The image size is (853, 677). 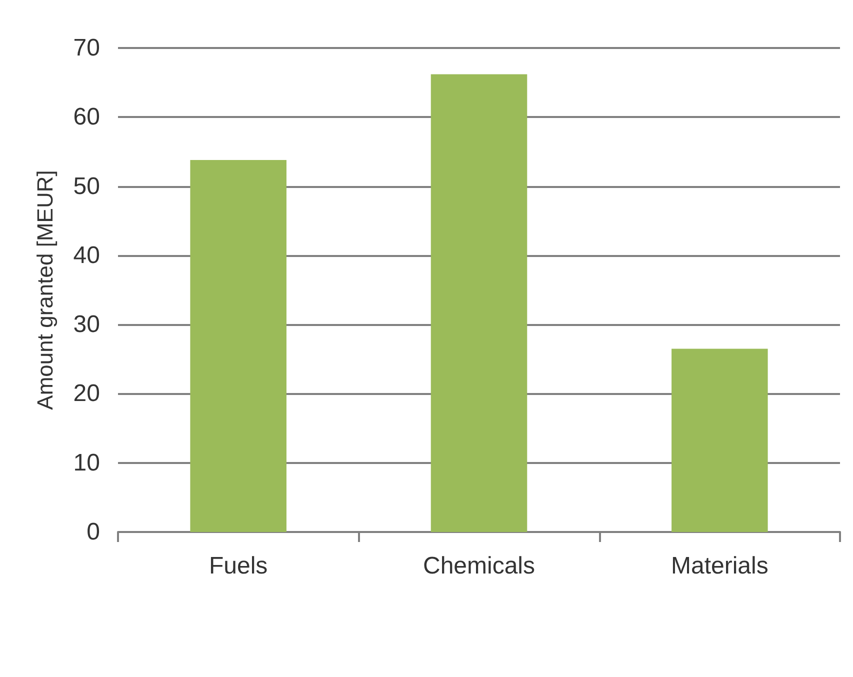 I want to click on y-tick-label: 10, so click(x=86, y=462).